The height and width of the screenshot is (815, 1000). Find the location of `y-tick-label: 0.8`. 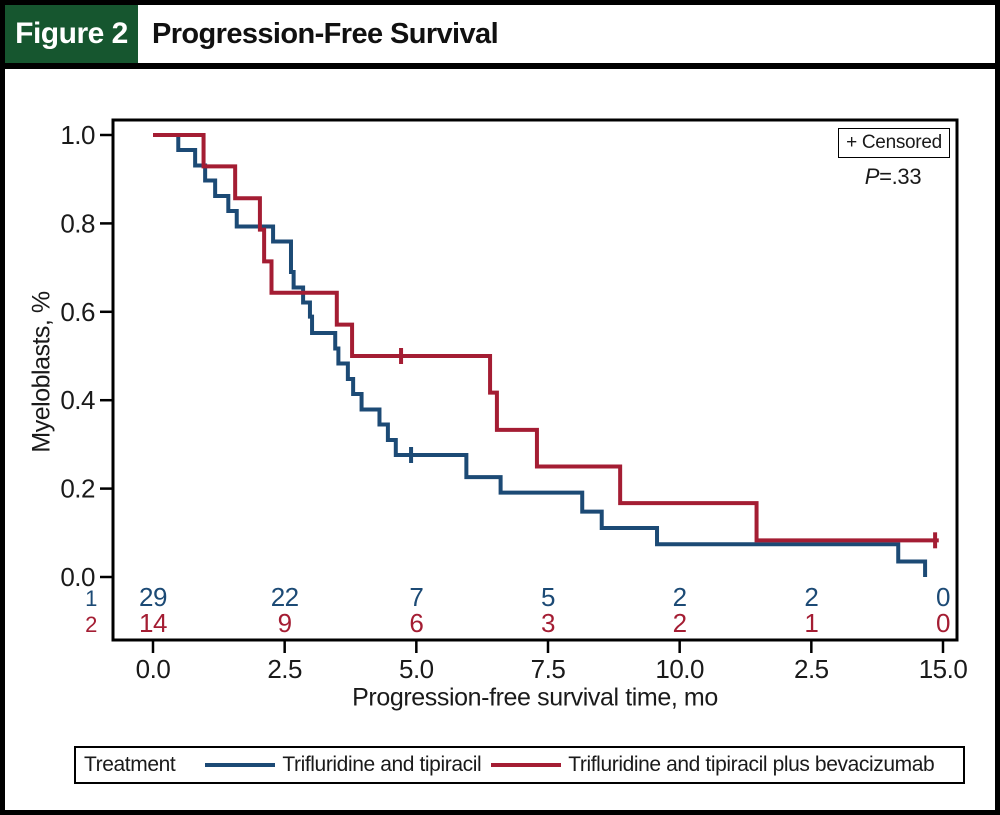

y-tick-label: 0.8 is located at coordinates (77, 223).